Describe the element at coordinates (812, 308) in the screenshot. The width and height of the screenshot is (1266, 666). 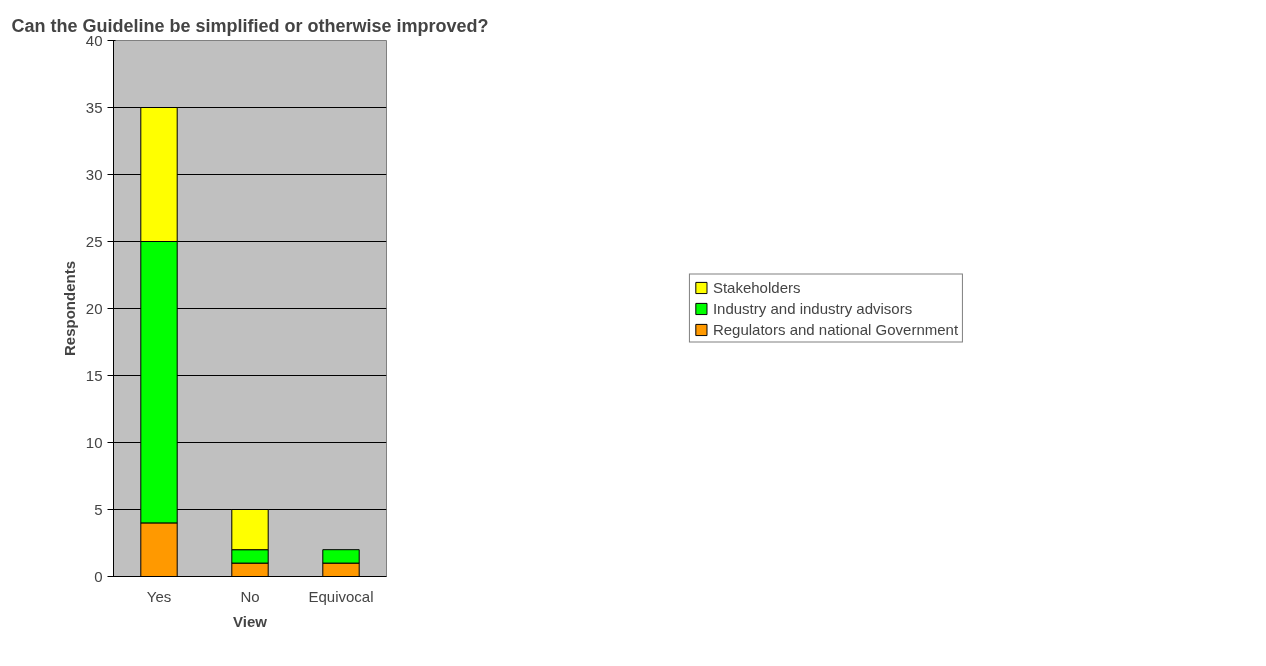
I see `legend-label: Industry and industry advisors` at that location.